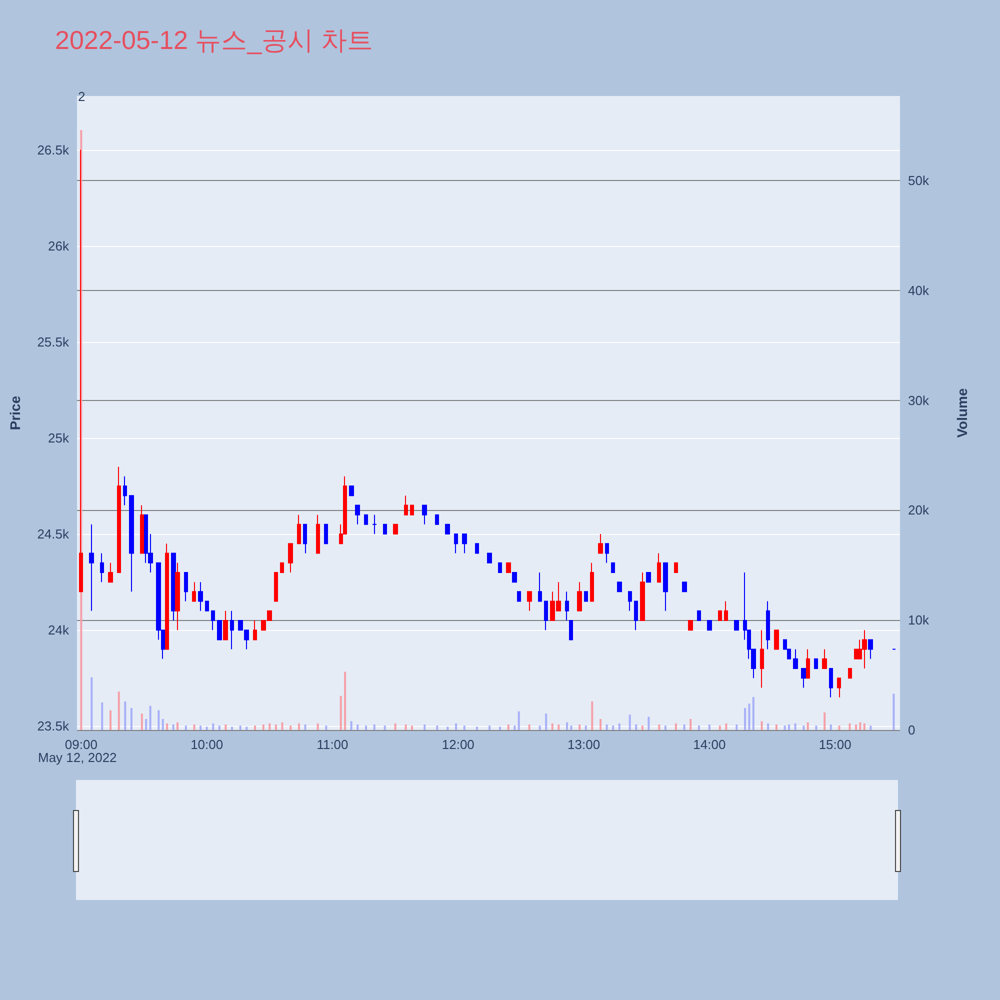 This screenshot has height=1000, width=1000. Describe the element at coordinates (53, 150) in the screenshot. I see `y-tick-label: 26.5k` at that location.